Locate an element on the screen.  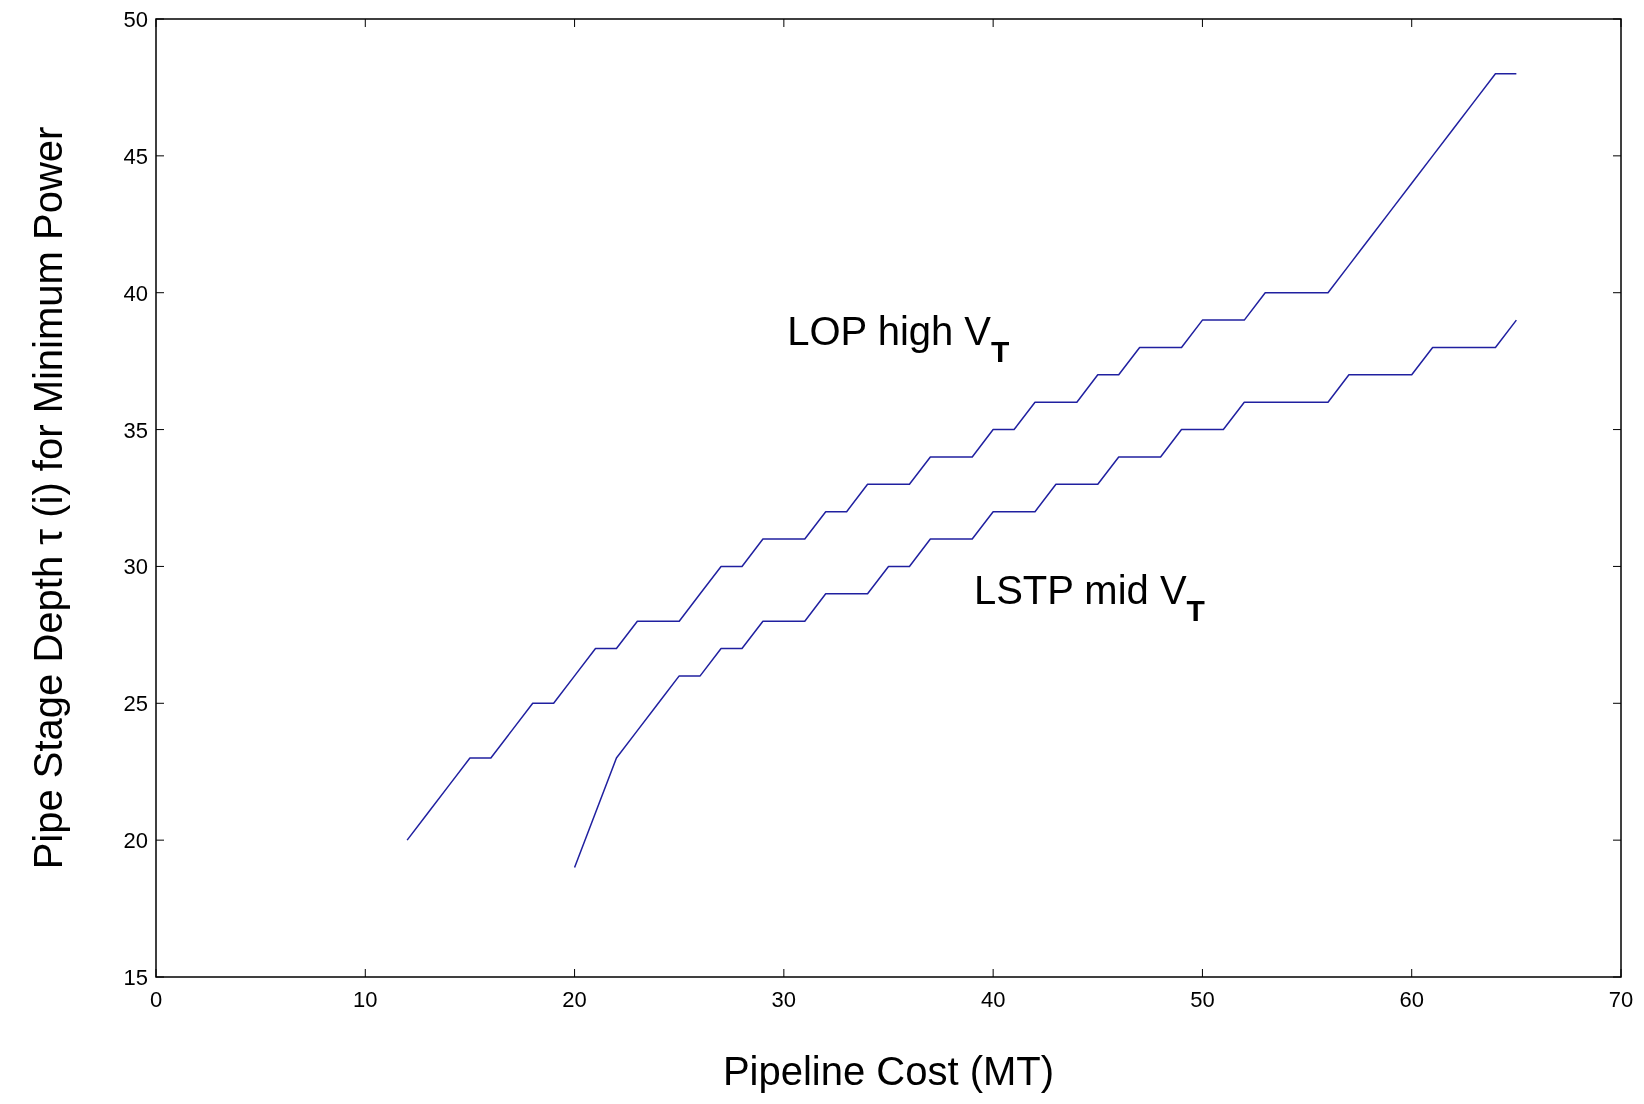
y-tick-label: 40 is located at coordinates (135, 293).